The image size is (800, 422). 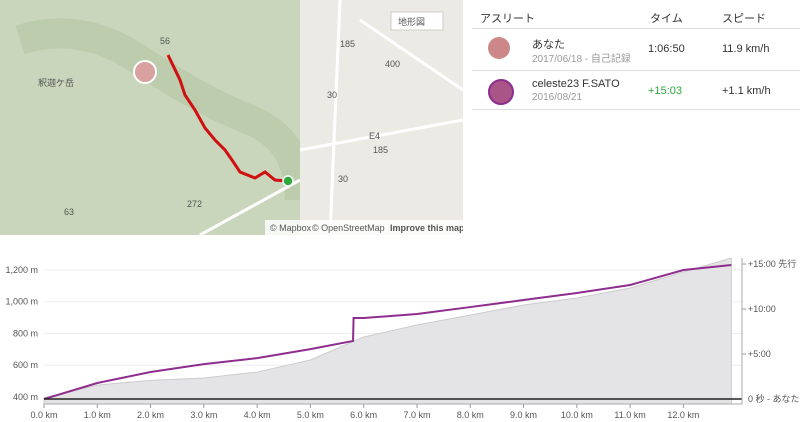 I want to click on speed: 11.9 km/h, so click(x=746, y=49).